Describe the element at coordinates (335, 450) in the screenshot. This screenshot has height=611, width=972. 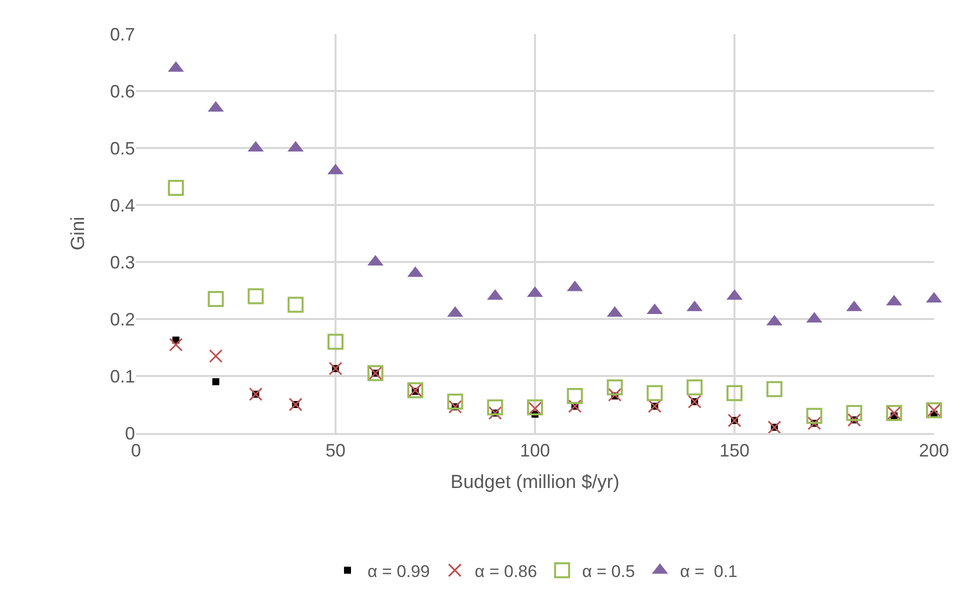
I see `x-tick-label: 50` at that location.